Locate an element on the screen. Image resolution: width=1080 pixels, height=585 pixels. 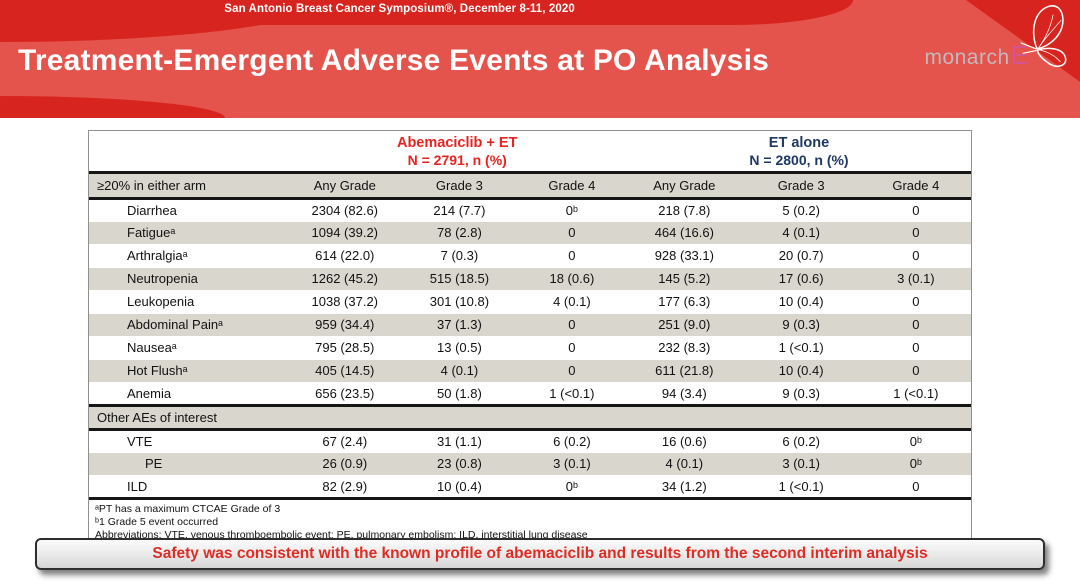
header-bottom-curve is located at coordinates (112, 107).